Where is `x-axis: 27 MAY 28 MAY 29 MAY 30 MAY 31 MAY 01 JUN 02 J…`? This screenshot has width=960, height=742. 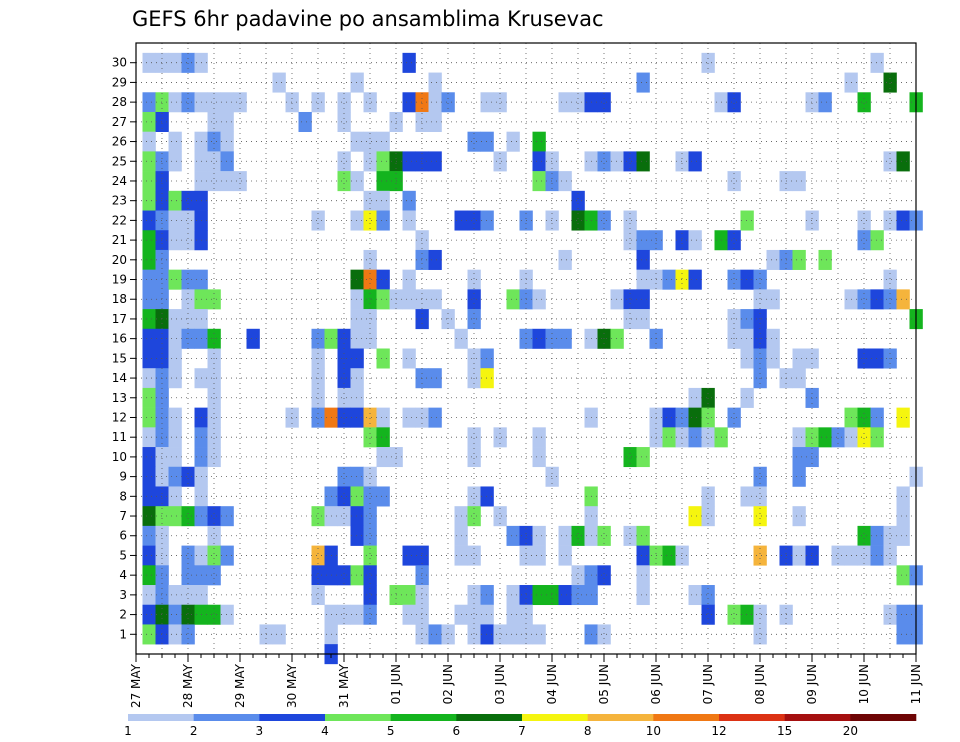 x-axis: 27 MAY 28 MAY 29 MAY 30 MAY 31 MAY 01 JUN 02 J… is located at coordinates (526, 681).